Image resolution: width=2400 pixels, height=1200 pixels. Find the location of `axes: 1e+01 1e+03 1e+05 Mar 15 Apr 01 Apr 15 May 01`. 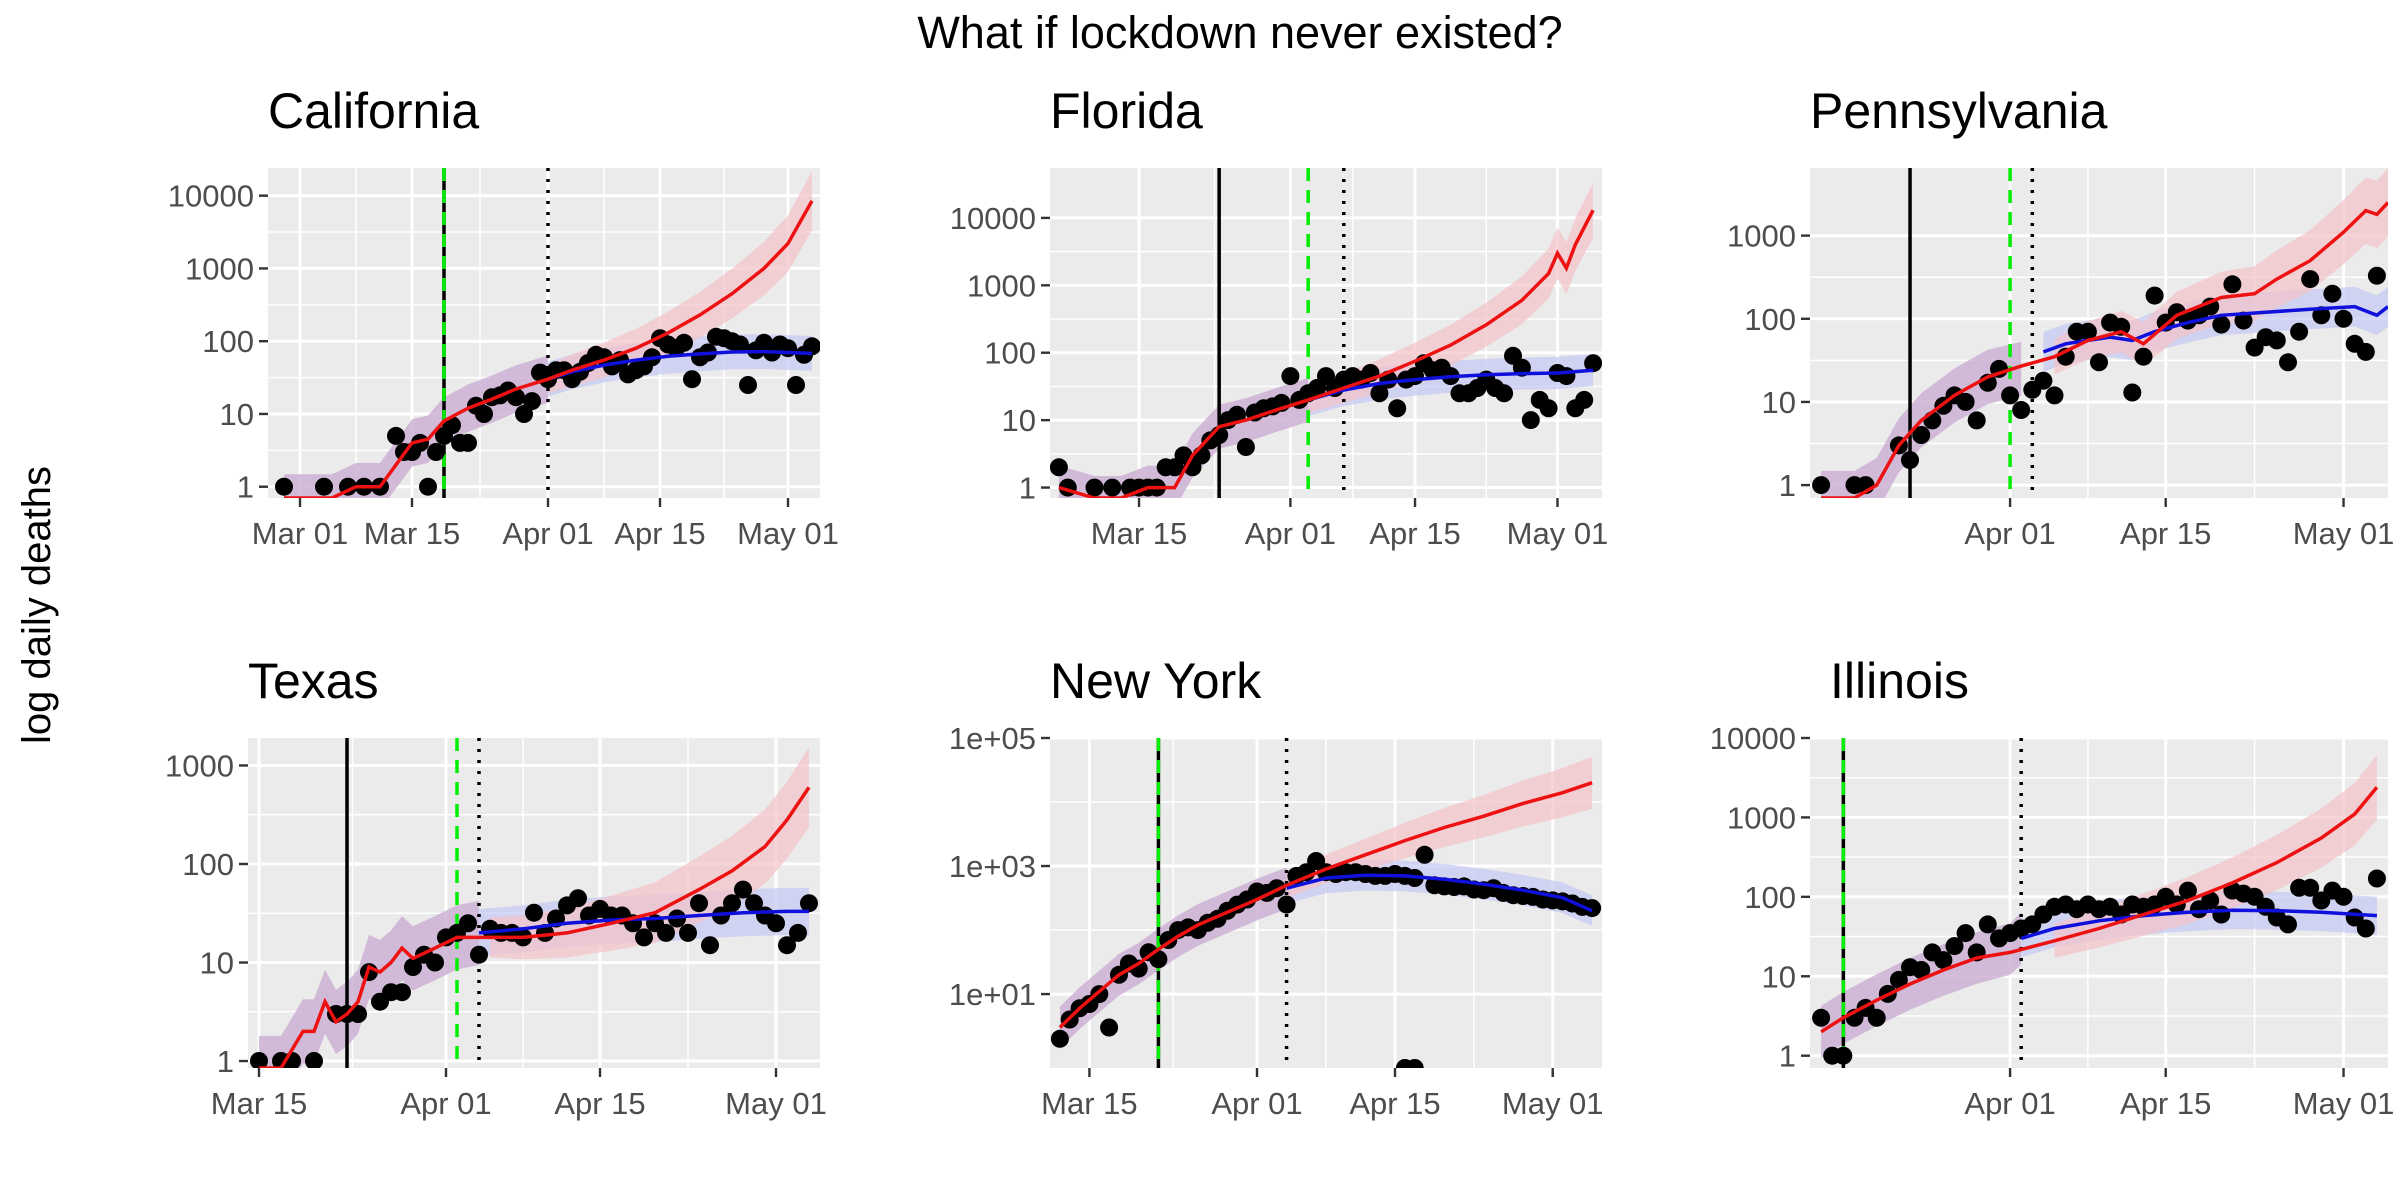

axes: 1e+01 1e+03 1e+05 Mar 15 Apr 01 Apr 15 May 01 is located at coordinates (1276, 921).